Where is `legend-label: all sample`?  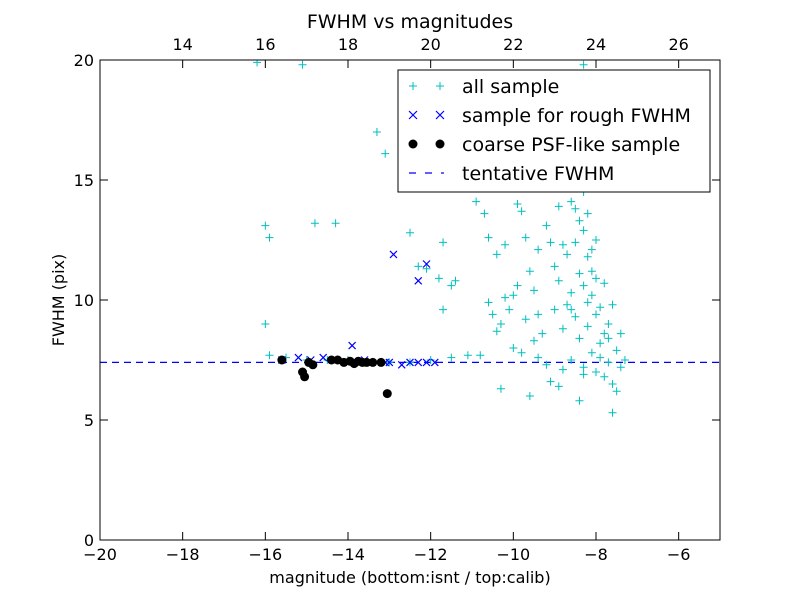
legend-label: all sample is located at coordinates (510, 87).